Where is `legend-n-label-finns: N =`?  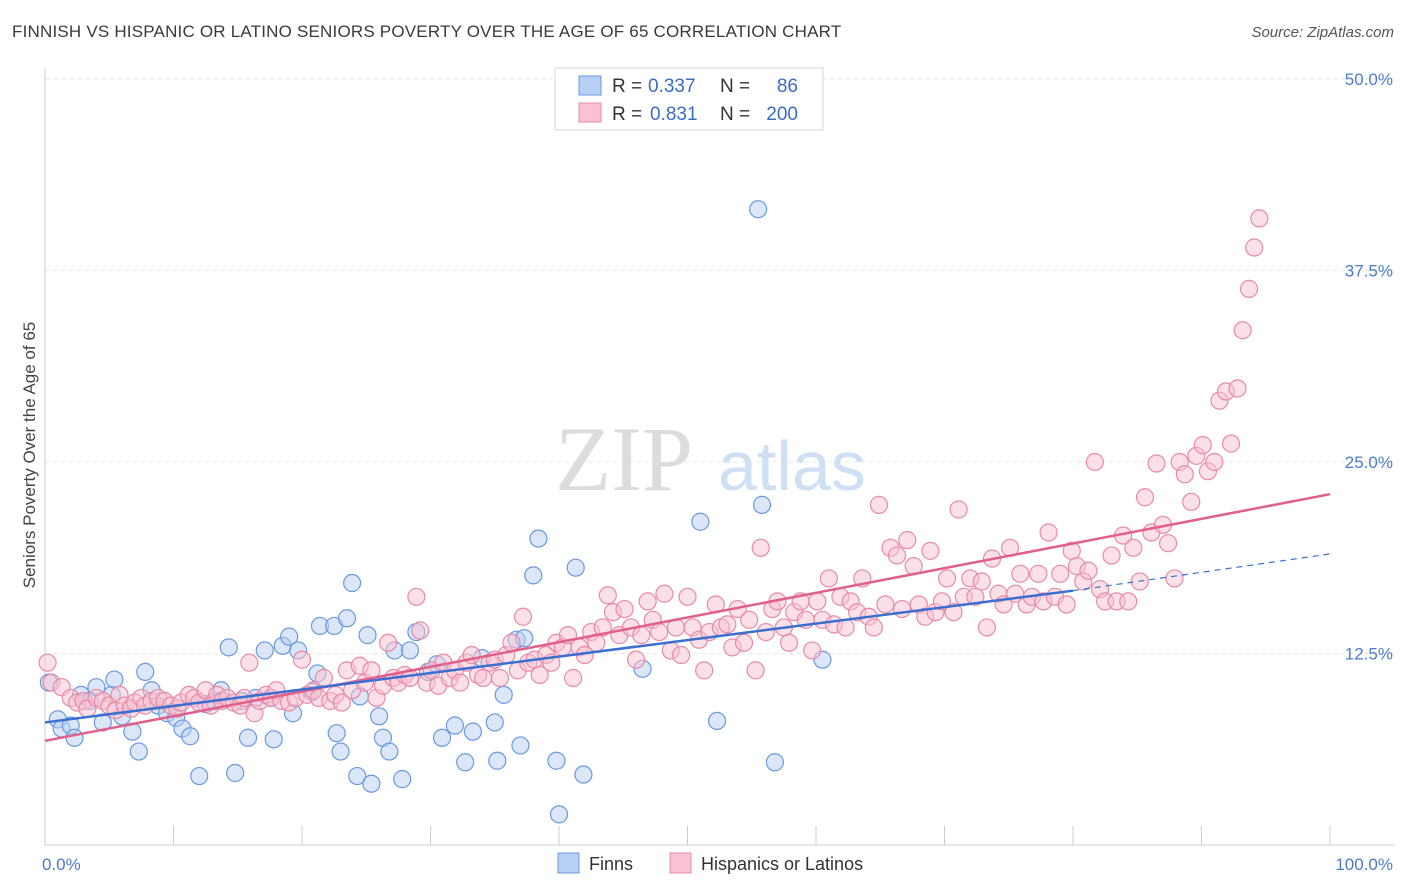
legend-n-label-finns: N = is located at coordinates (735, 86).